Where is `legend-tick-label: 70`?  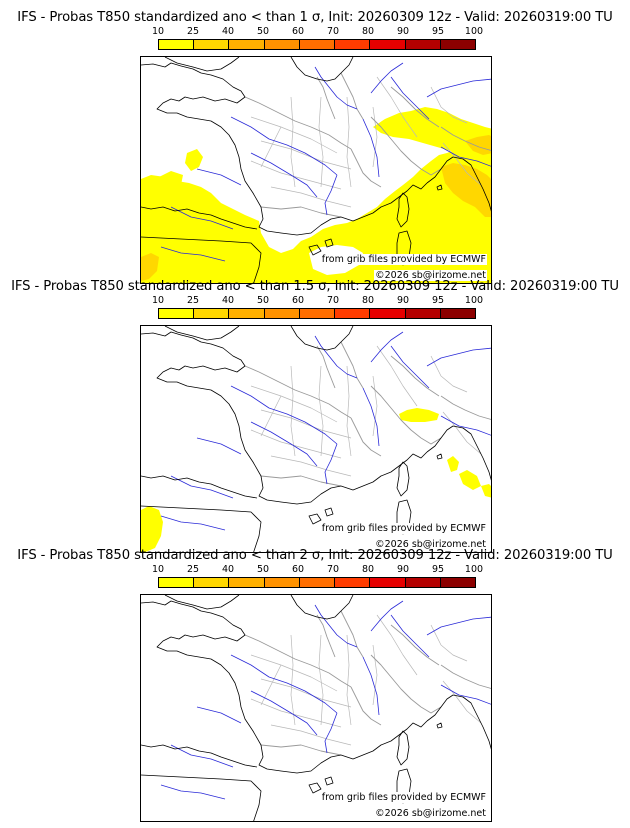
legend-tick-label: 70 is located at coordinates (333, 569).